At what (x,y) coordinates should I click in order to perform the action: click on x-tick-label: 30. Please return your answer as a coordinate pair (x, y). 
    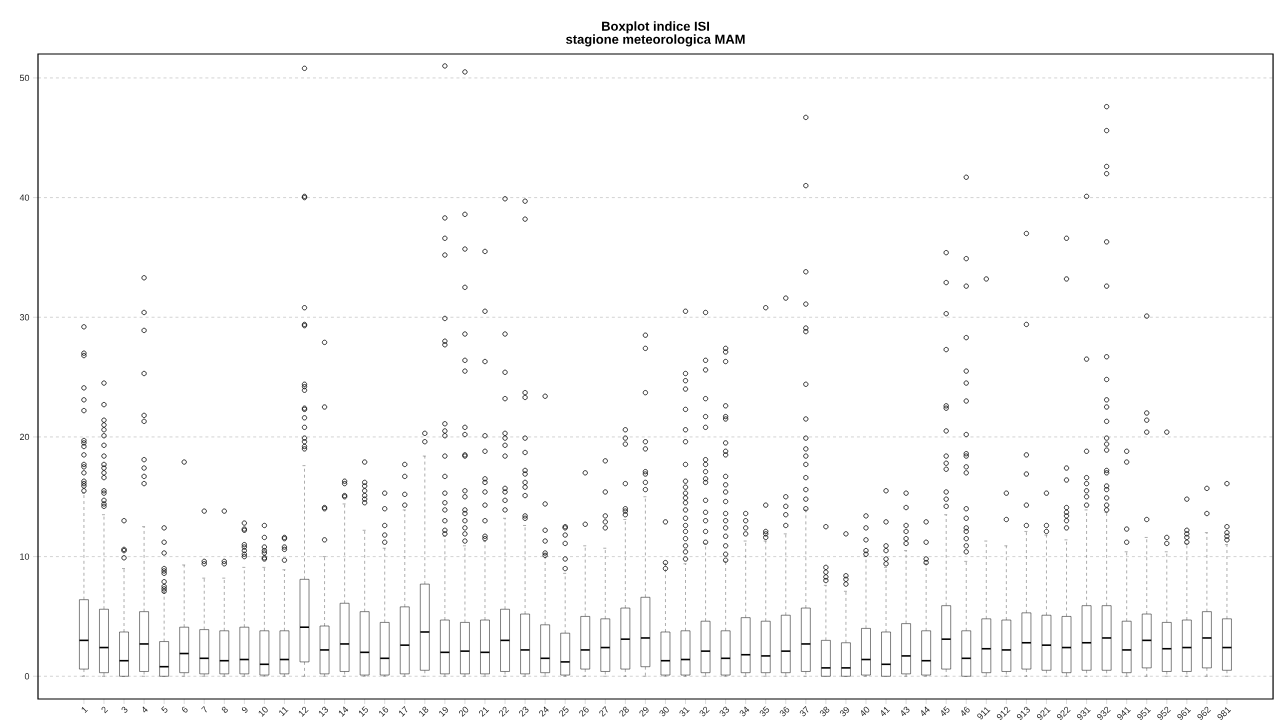
    Looking at the image, I should click on (664, 711).